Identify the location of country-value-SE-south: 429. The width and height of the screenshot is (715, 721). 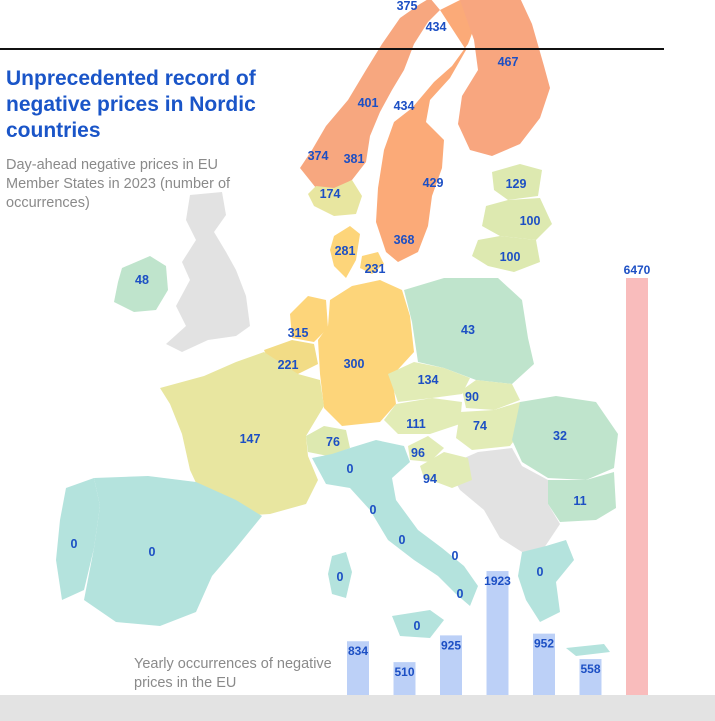
(433, 183).